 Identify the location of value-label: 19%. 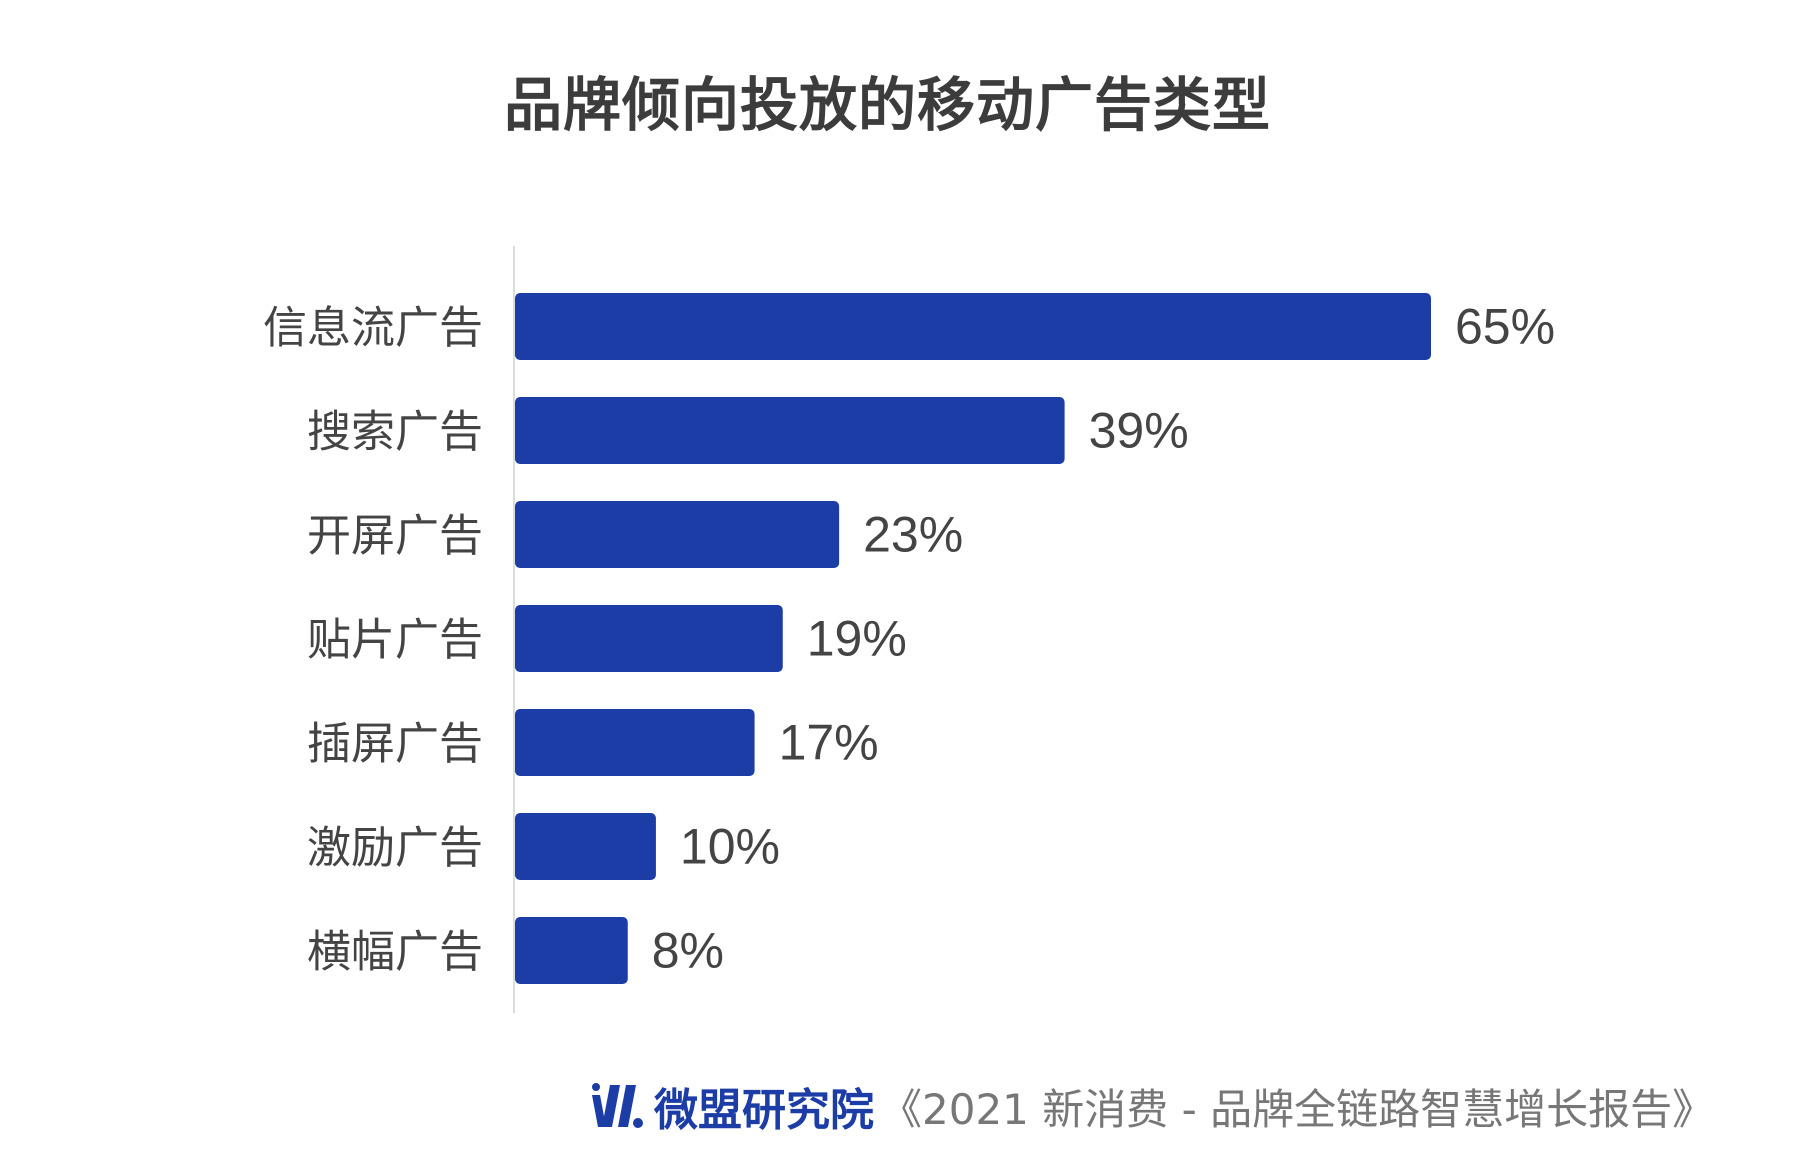
(857, 639).